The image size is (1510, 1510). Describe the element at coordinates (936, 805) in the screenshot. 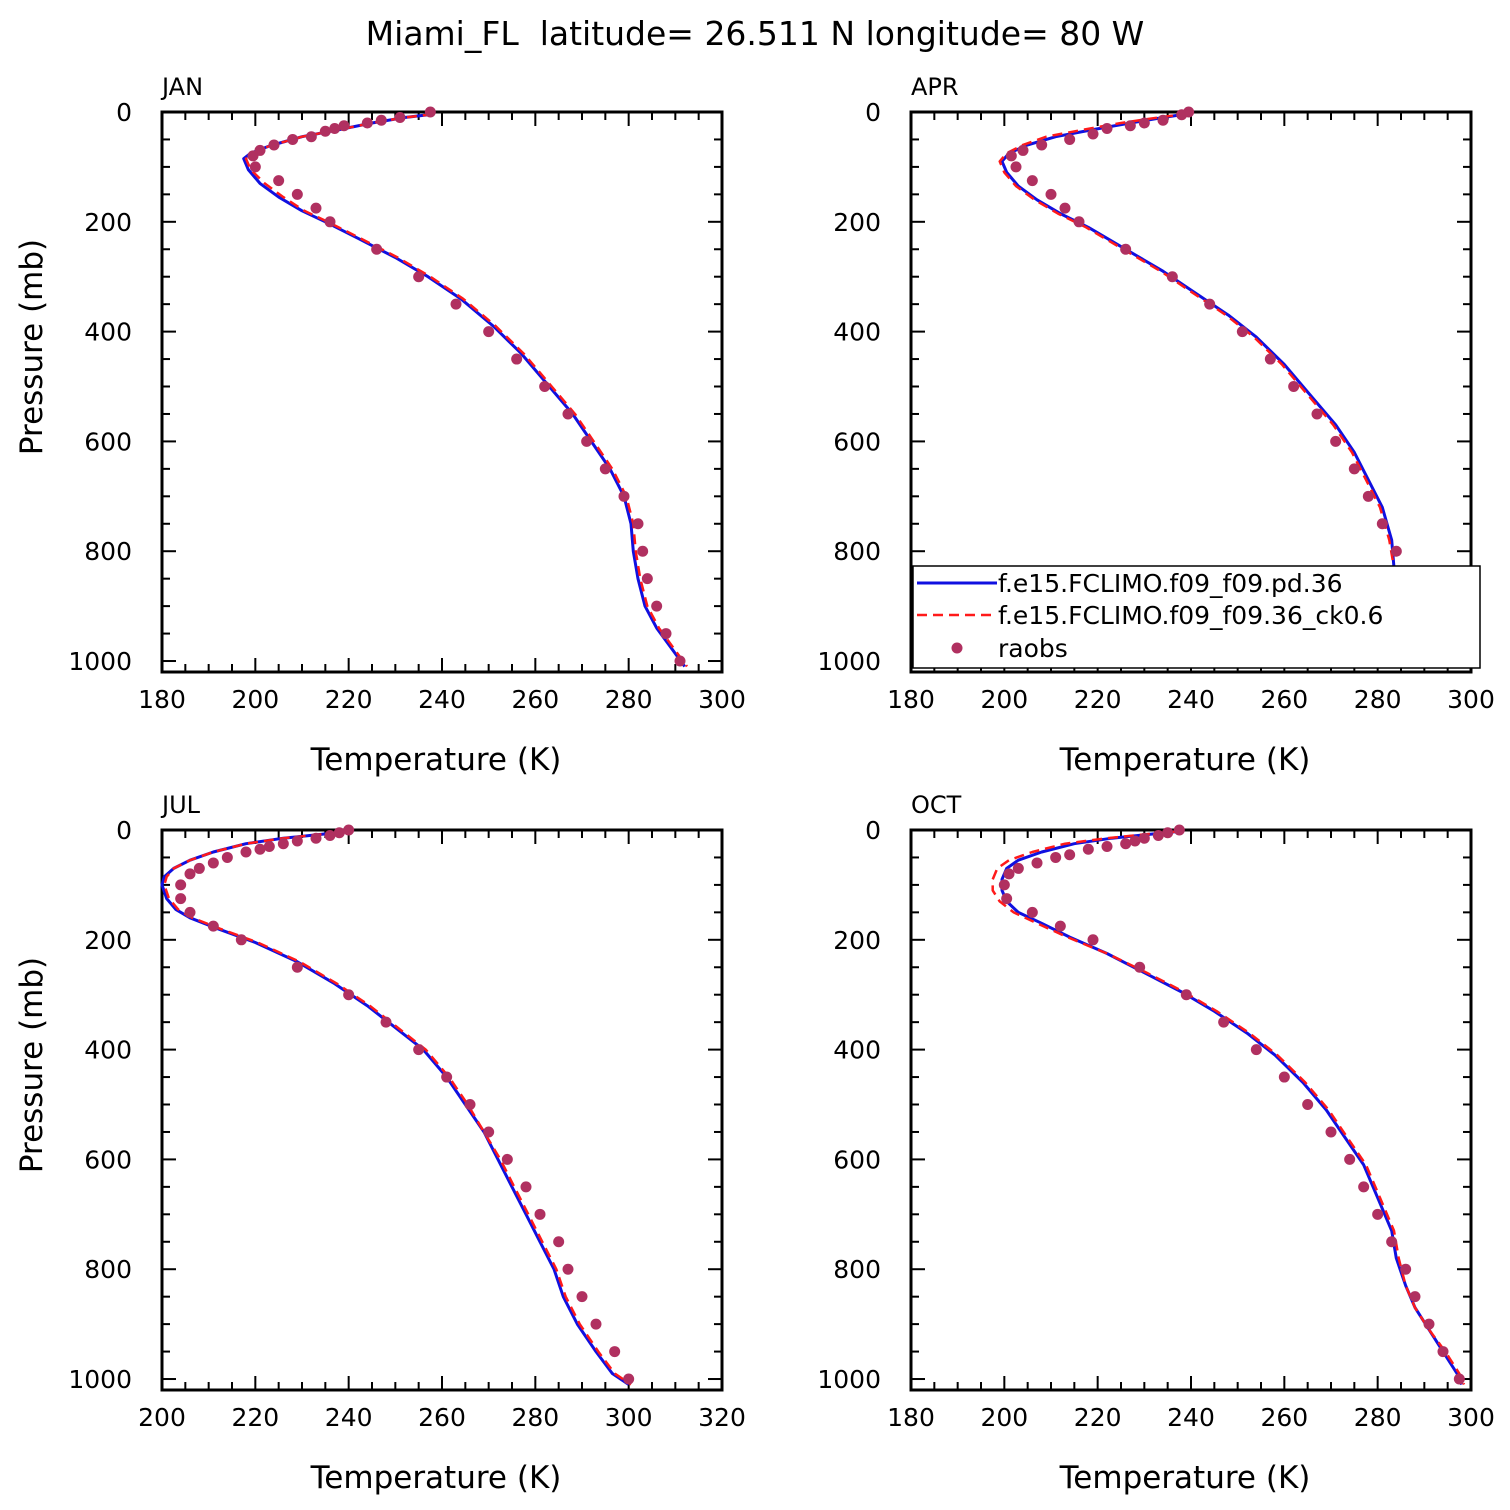

I see `panel-title: OCT` at that location.